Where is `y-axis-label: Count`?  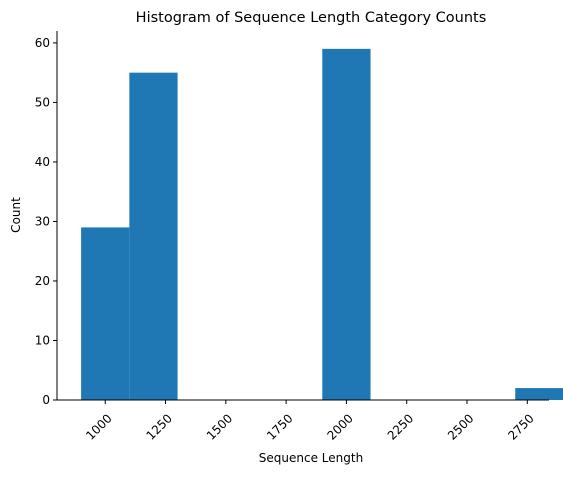 y-axis-label: Count is located at coordinates (16, 215).